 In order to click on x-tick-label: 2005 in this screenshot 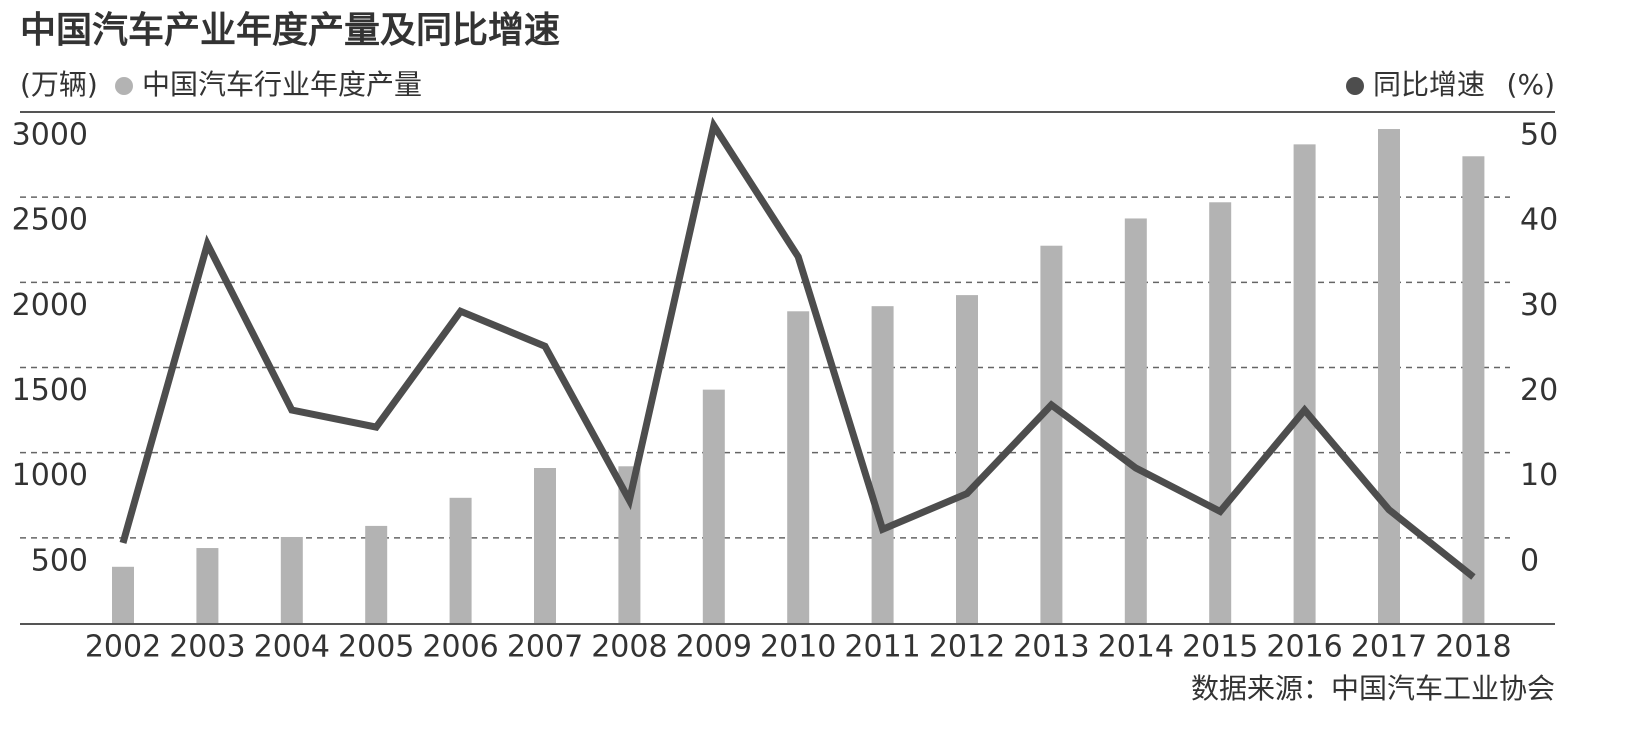, I will do `click(376, 647)`.